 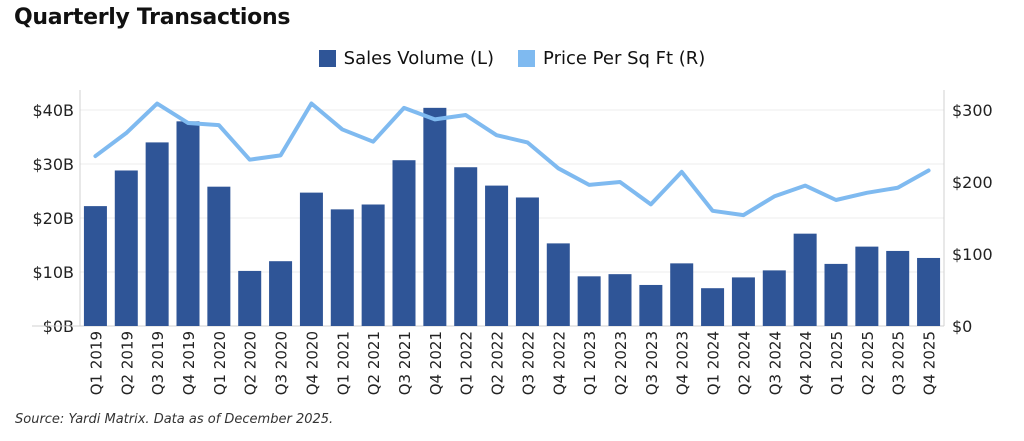 I want to click on x-tick-label: Q4 2023, so click(x=683, y=363).